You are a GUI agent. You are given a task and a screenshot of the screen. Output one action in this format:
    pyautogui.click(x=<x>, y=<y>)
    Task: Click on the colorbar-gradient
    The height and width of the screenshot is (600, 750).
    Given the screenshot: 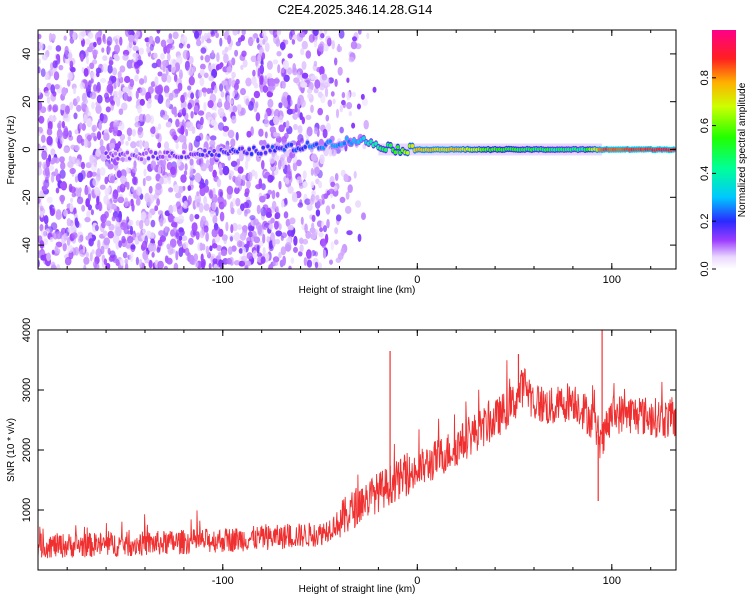 What is the action you would take?
    pyautogui.click(x=724, y=149)
    